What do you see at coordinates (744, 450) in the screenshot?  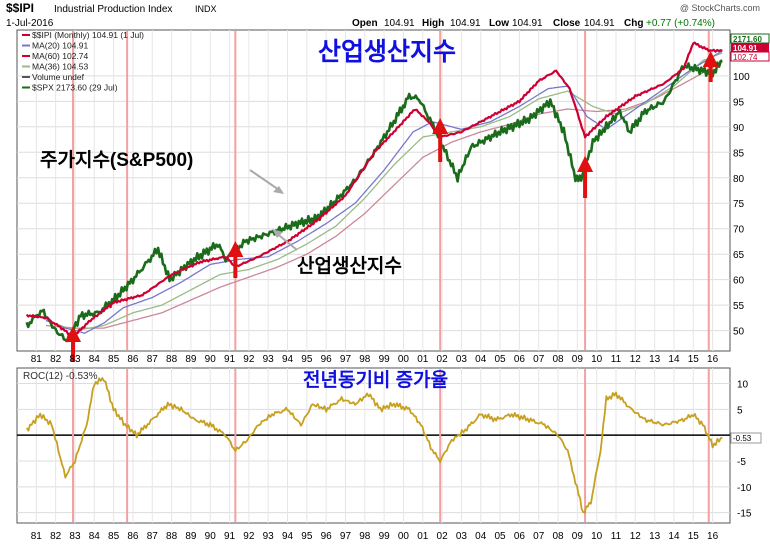 I see `roc-y-tick-labels: -15 -10 -5 5 10` at bounding box center [744, 450].